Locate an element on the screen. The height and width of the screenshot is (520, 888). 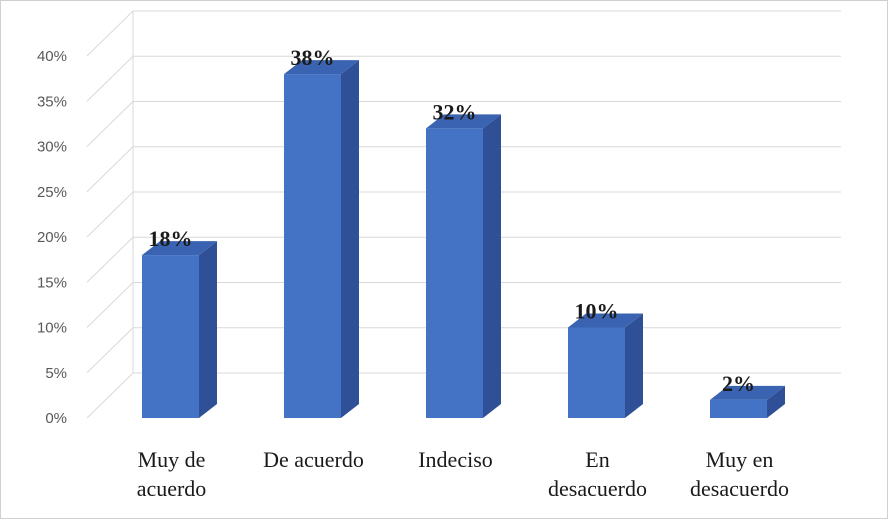
y-tick-label: 20% is located at coordinates (52, 237).